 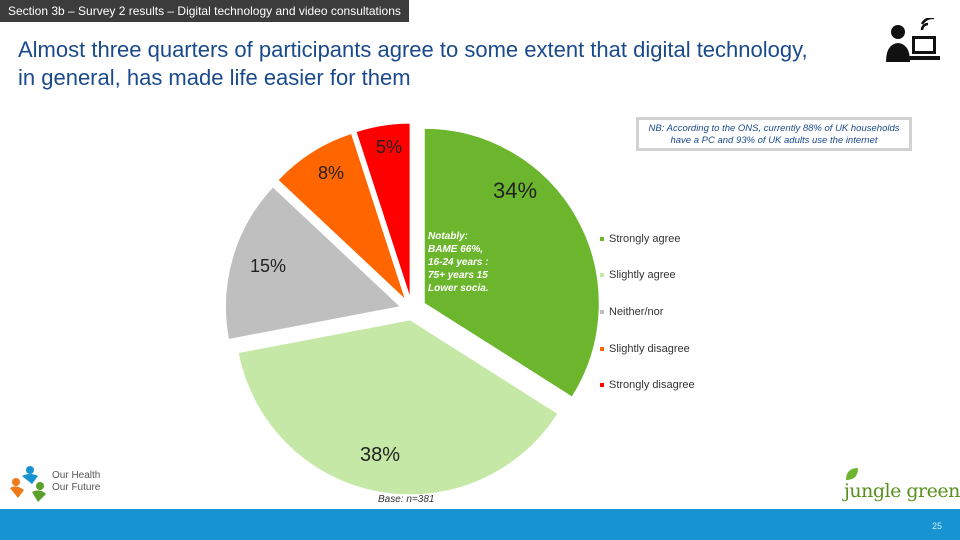 I want to click on ohof-text: Our Health Our Future, so click(x=76, y=482).